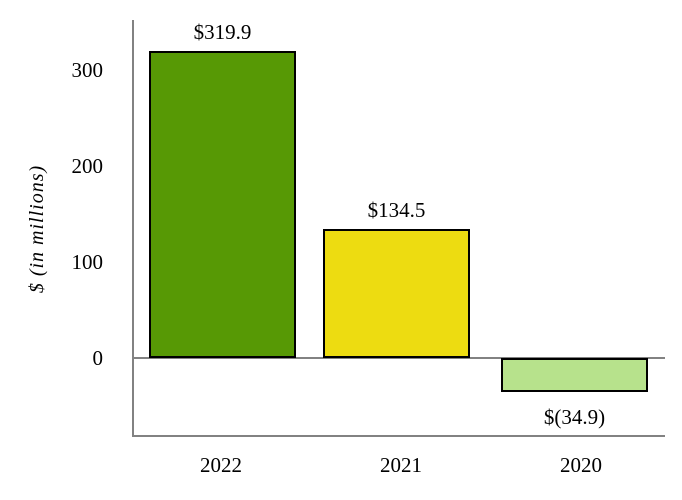  I want to click on y-tick-label: 200, so click(87, 166).